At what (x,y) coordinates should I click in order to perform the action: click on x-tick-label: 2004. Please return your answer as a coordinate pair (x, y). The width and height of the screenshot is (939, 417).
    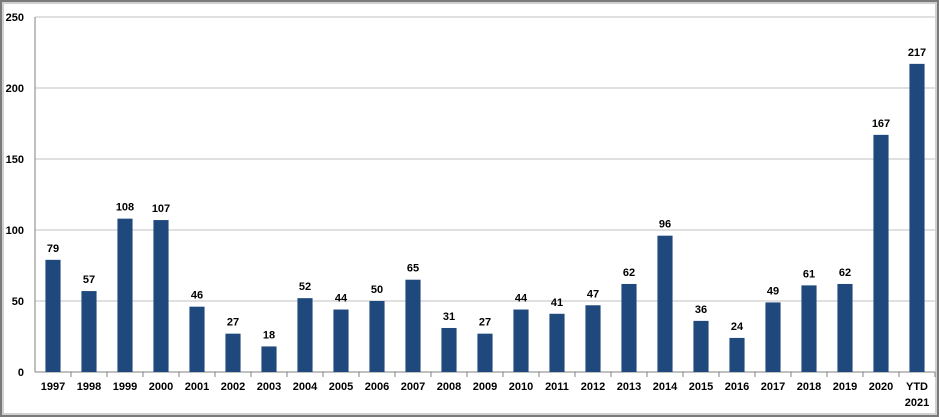
    Looking at the image, I should click on (305, 387).